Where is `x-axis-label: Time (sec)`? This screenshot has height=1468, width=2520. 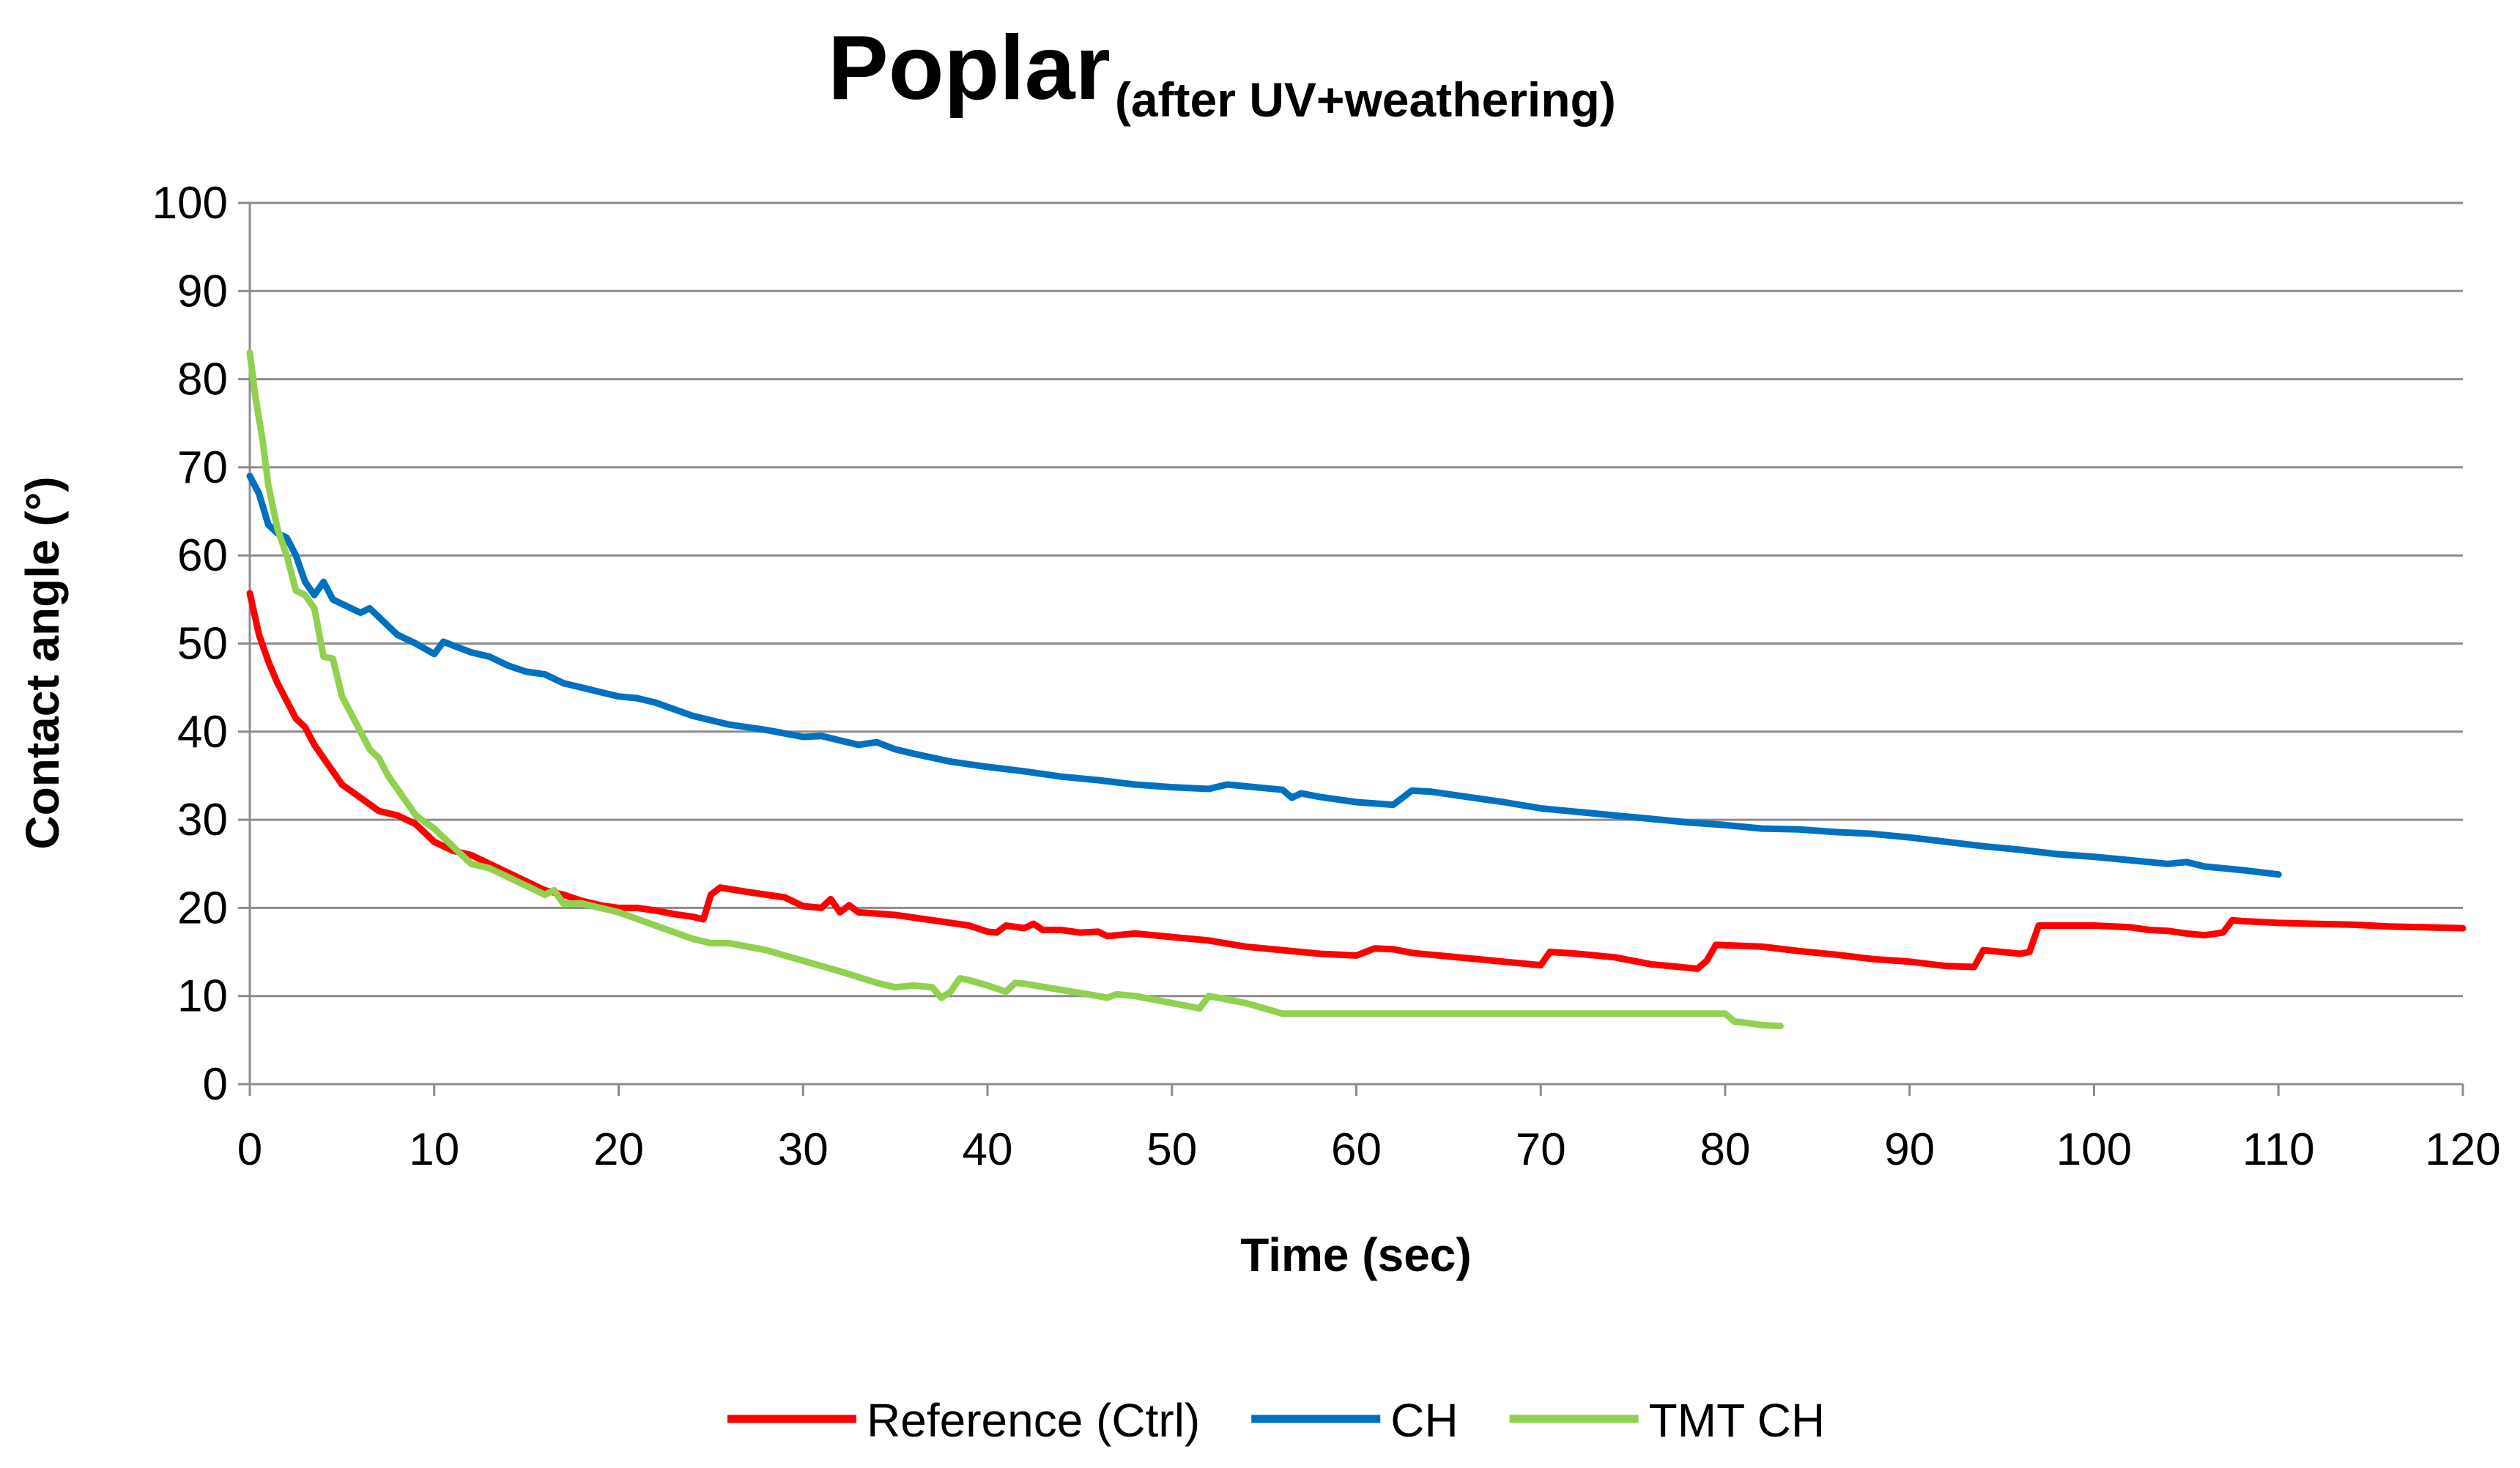 x-axis-label: Time (sec) is located at coordinates (1355, 1254).